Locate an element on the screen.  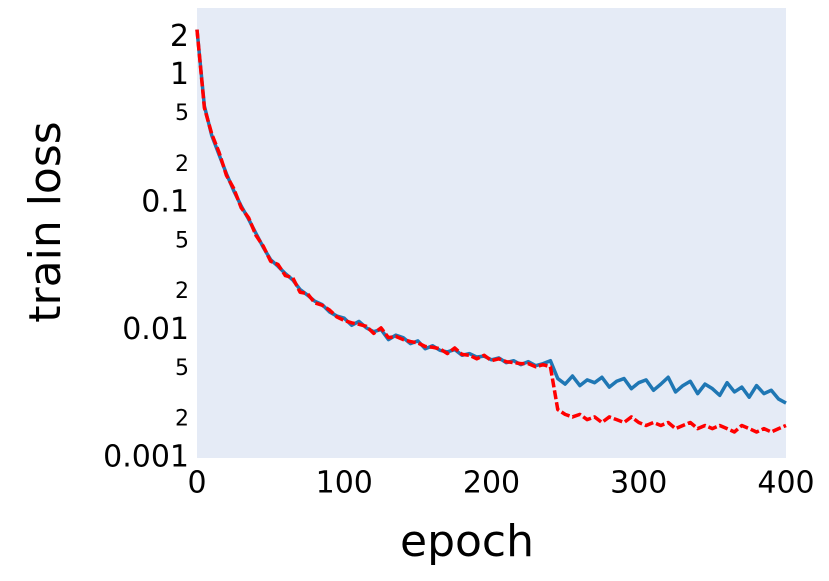
y-tick-label: 1 is located at coordinates (179, 74).